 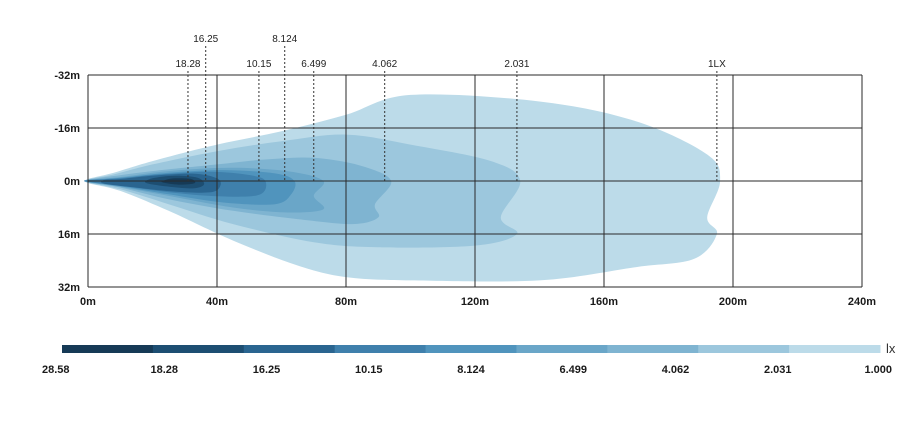 I want to click on x-tick-label: 160m, so click(x=604, y=302).